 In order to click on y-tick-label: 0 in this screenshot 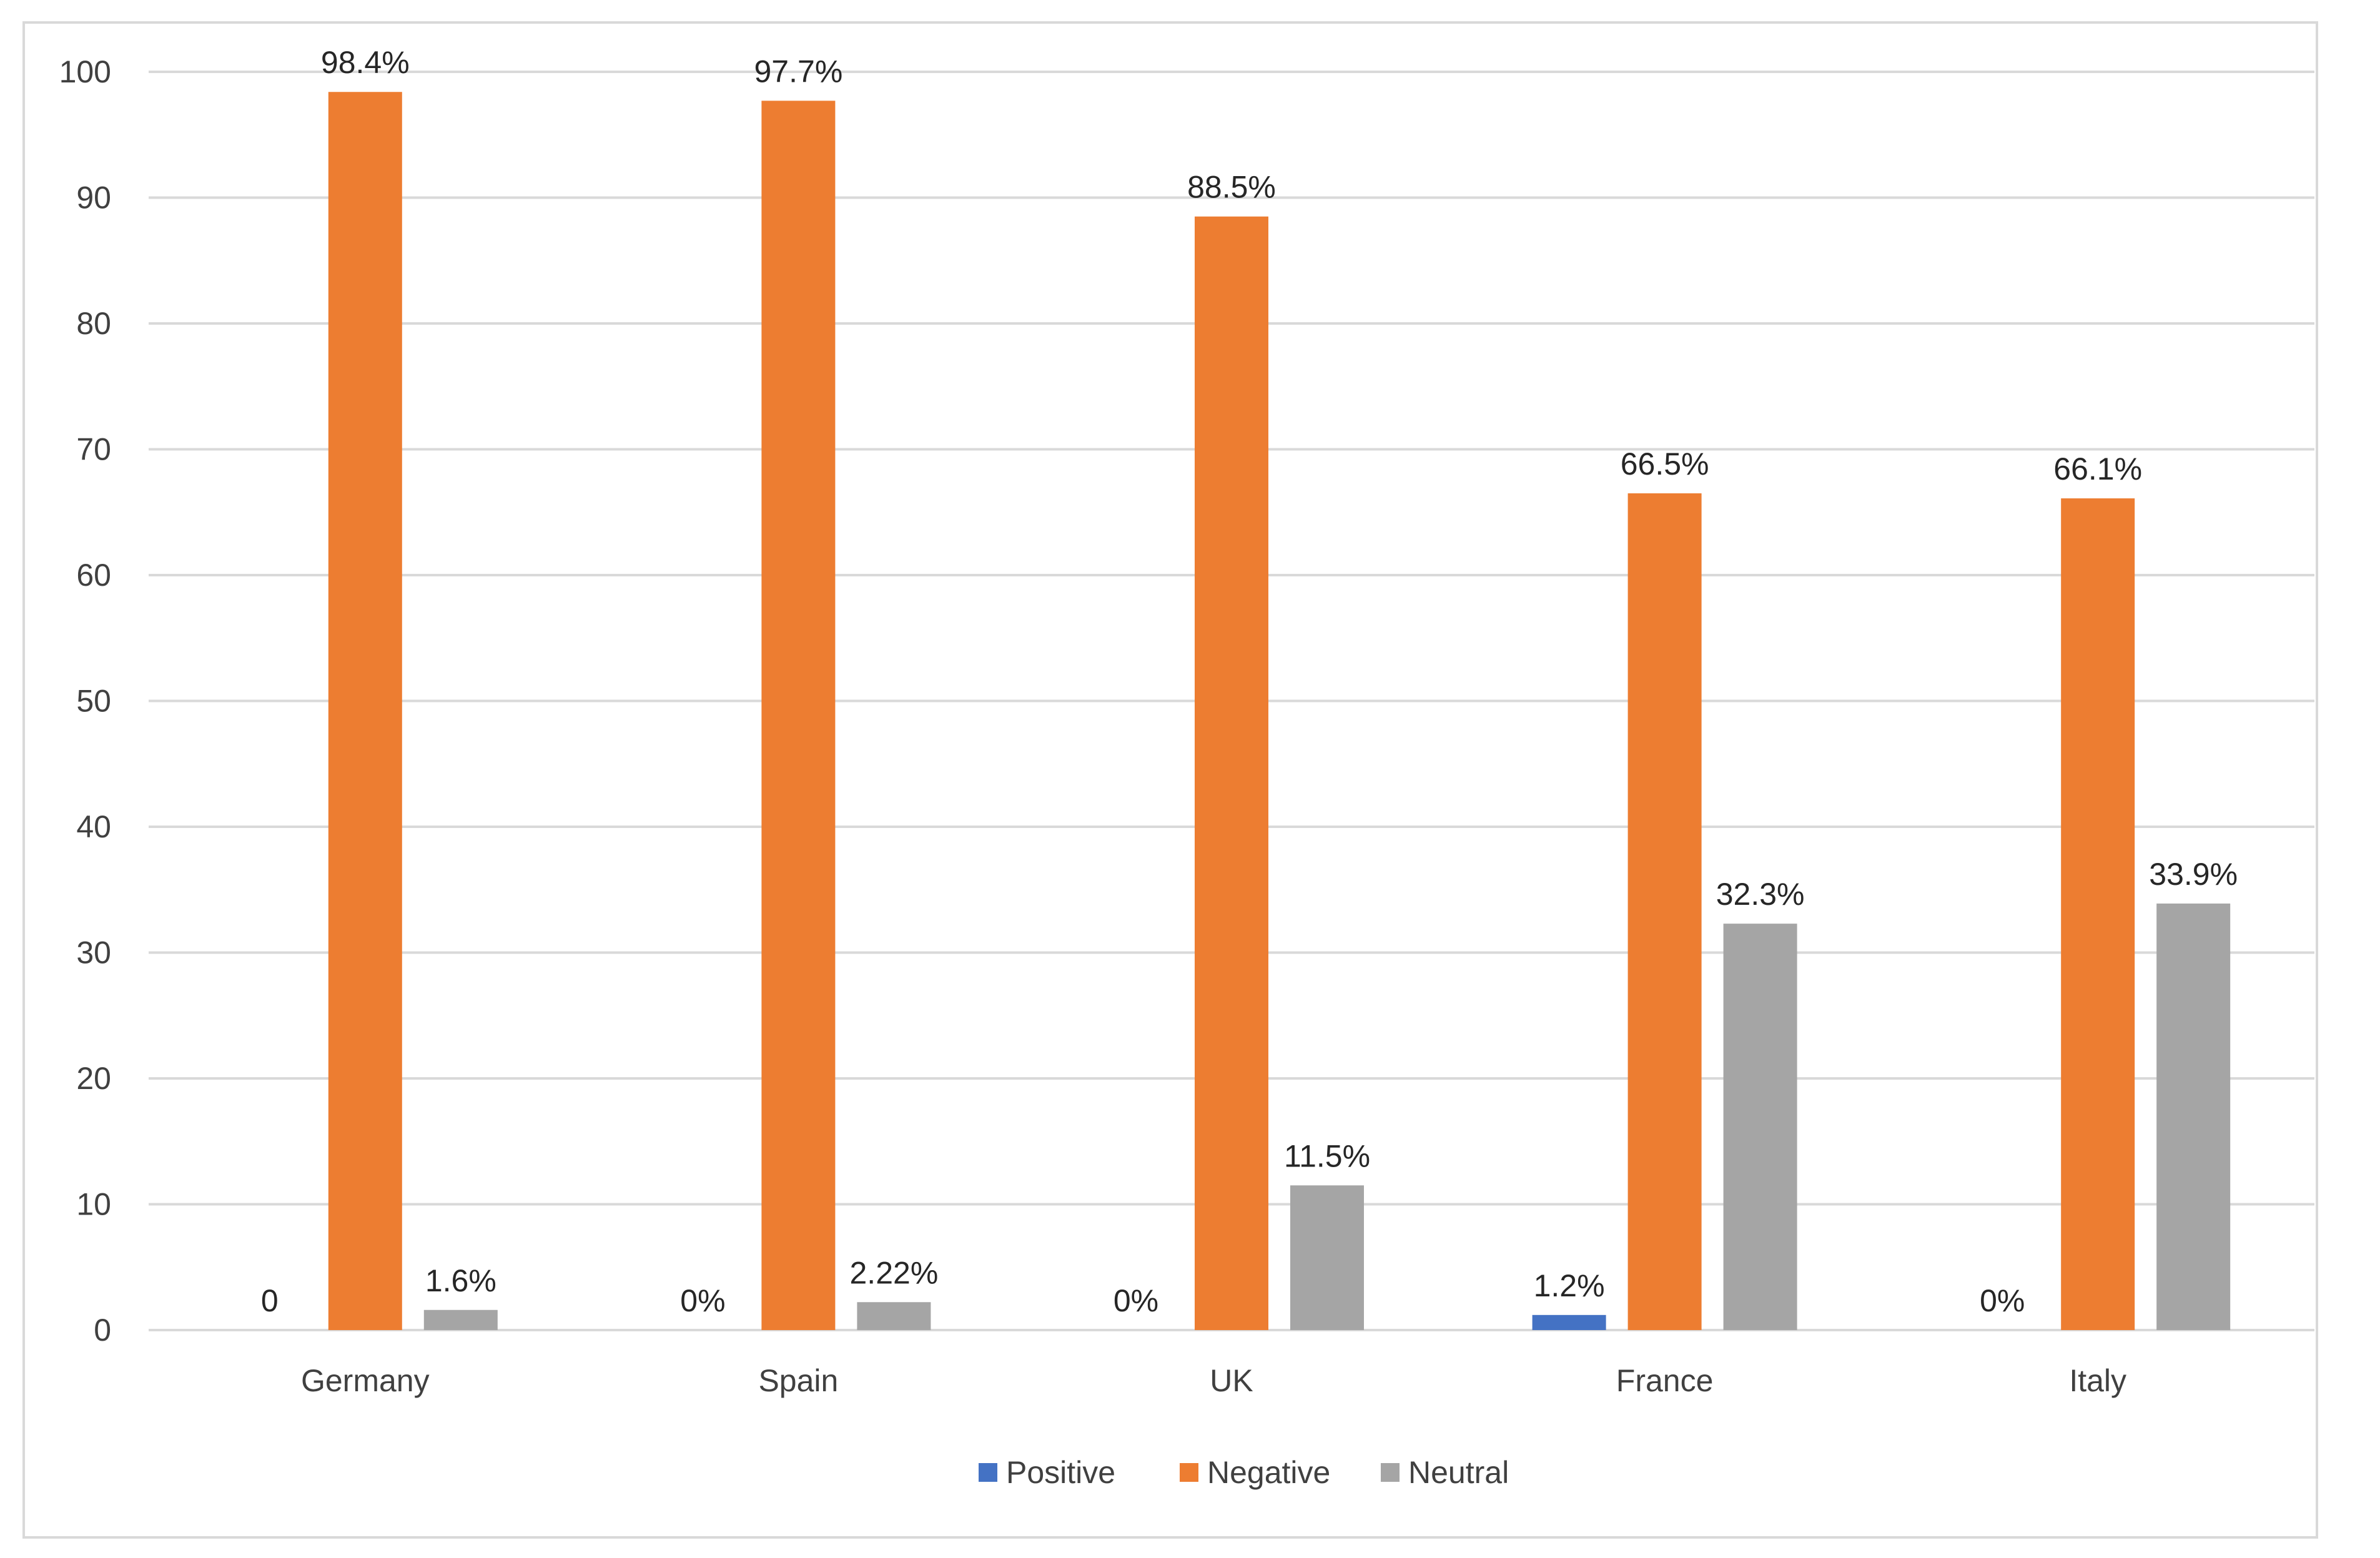, I will do `click(103, 1331)`.